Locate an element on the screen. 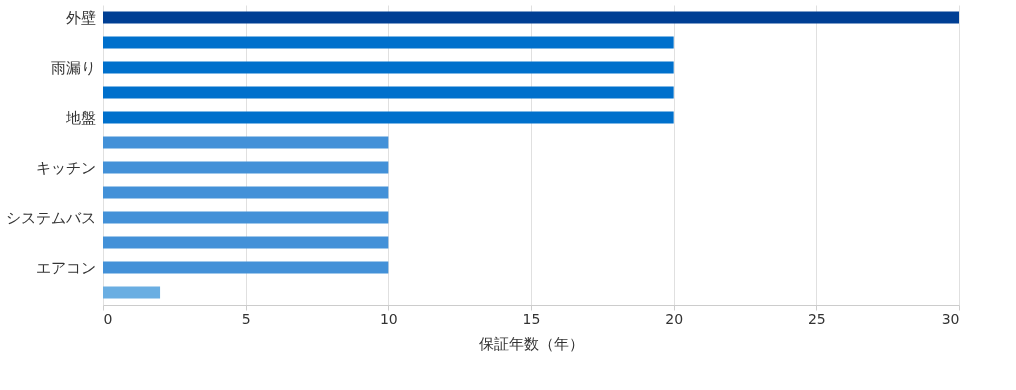  x-tick-label: 5 is located at coordinates (246, 318).